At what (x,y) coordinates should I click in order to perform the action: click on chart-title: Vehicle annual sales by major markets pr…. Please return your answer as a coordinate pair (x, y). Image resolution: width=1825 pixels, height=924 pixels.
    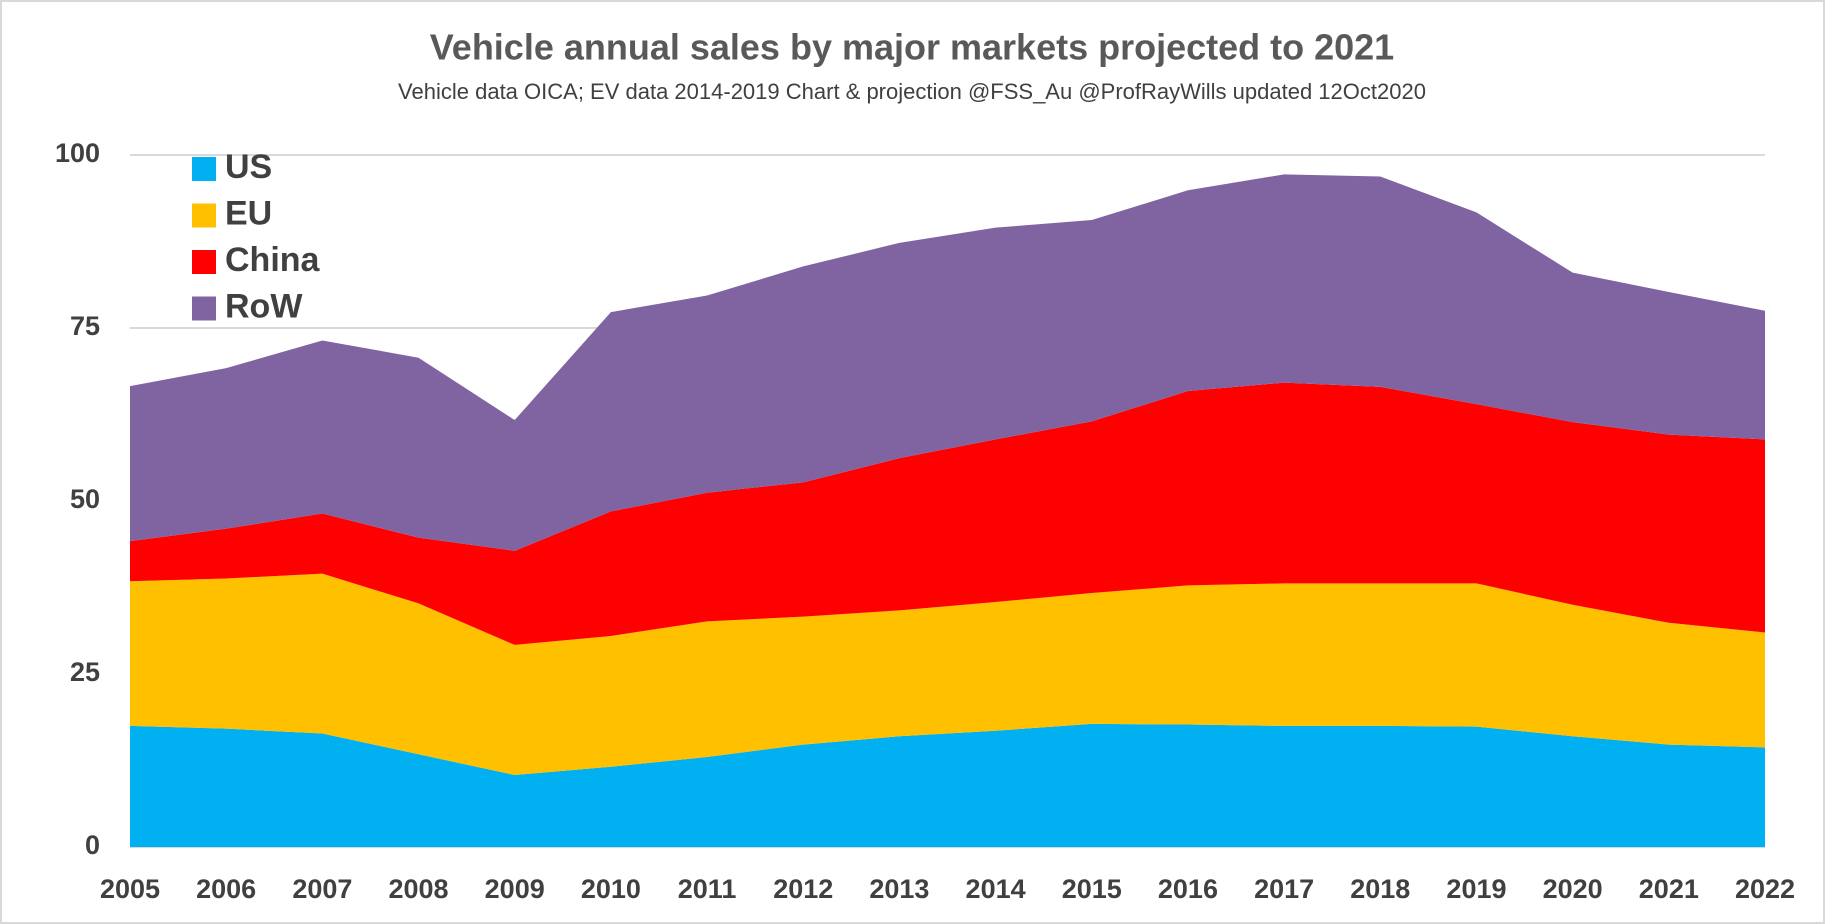
    Looking at the image, I should click on (912, 47).